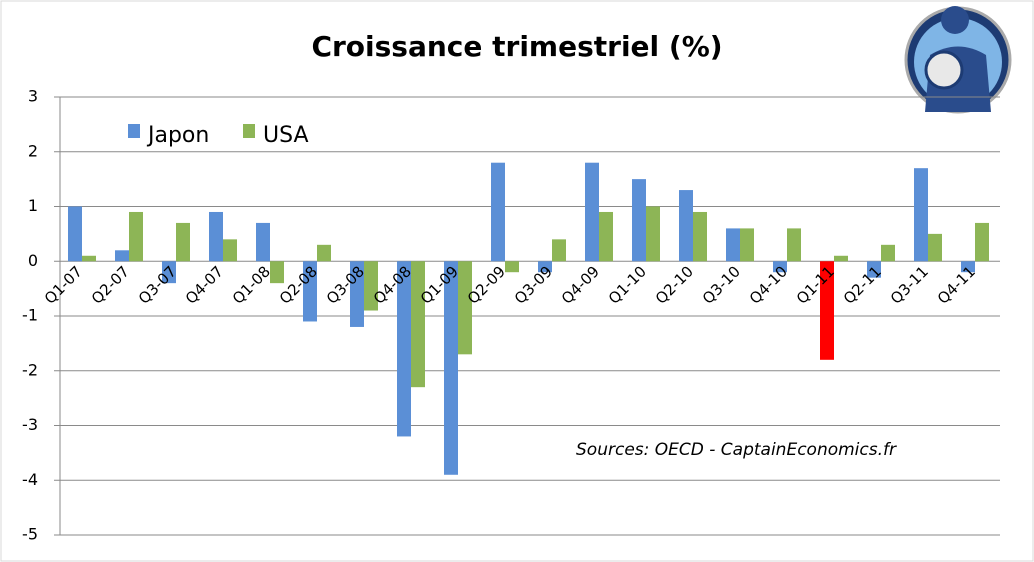  I want to click on y-tick-label: -5, so click(30, 534).